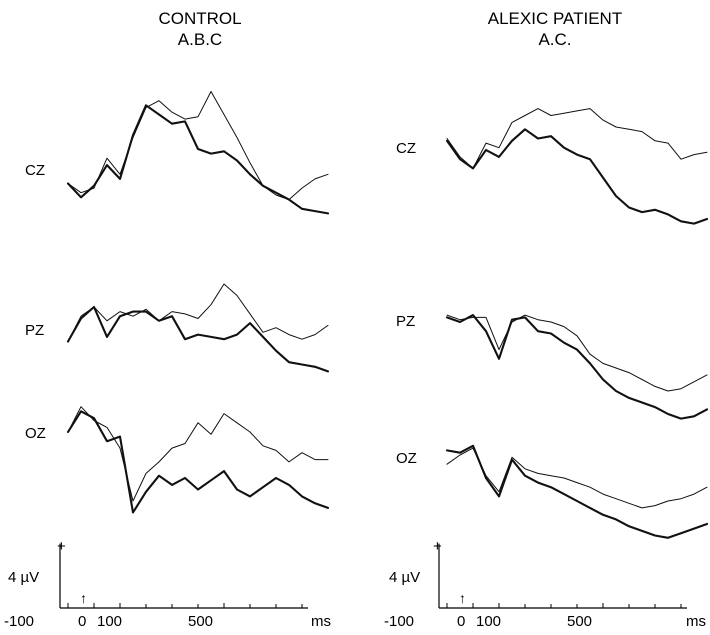  I want to click on control-pz-thin-waveform, so click(198, 312).